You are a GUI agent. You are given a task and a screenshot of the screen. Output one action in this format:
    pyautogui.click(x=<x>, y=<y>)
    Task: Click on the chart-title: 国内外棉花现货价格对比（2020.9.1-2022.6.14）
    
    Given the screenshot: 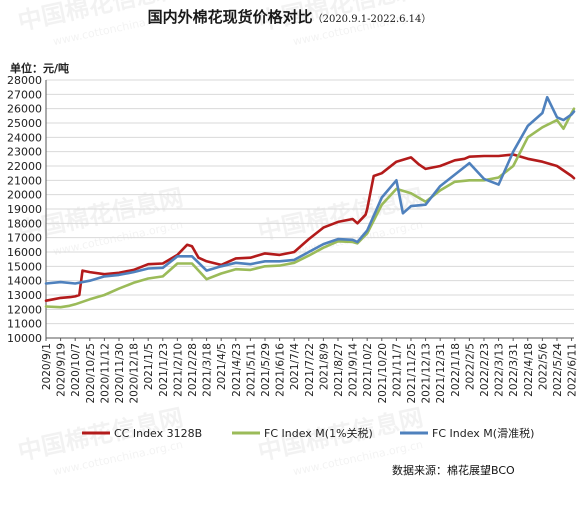 What is the action you would take?
    pyautogui.click(x=289, y=16)
    